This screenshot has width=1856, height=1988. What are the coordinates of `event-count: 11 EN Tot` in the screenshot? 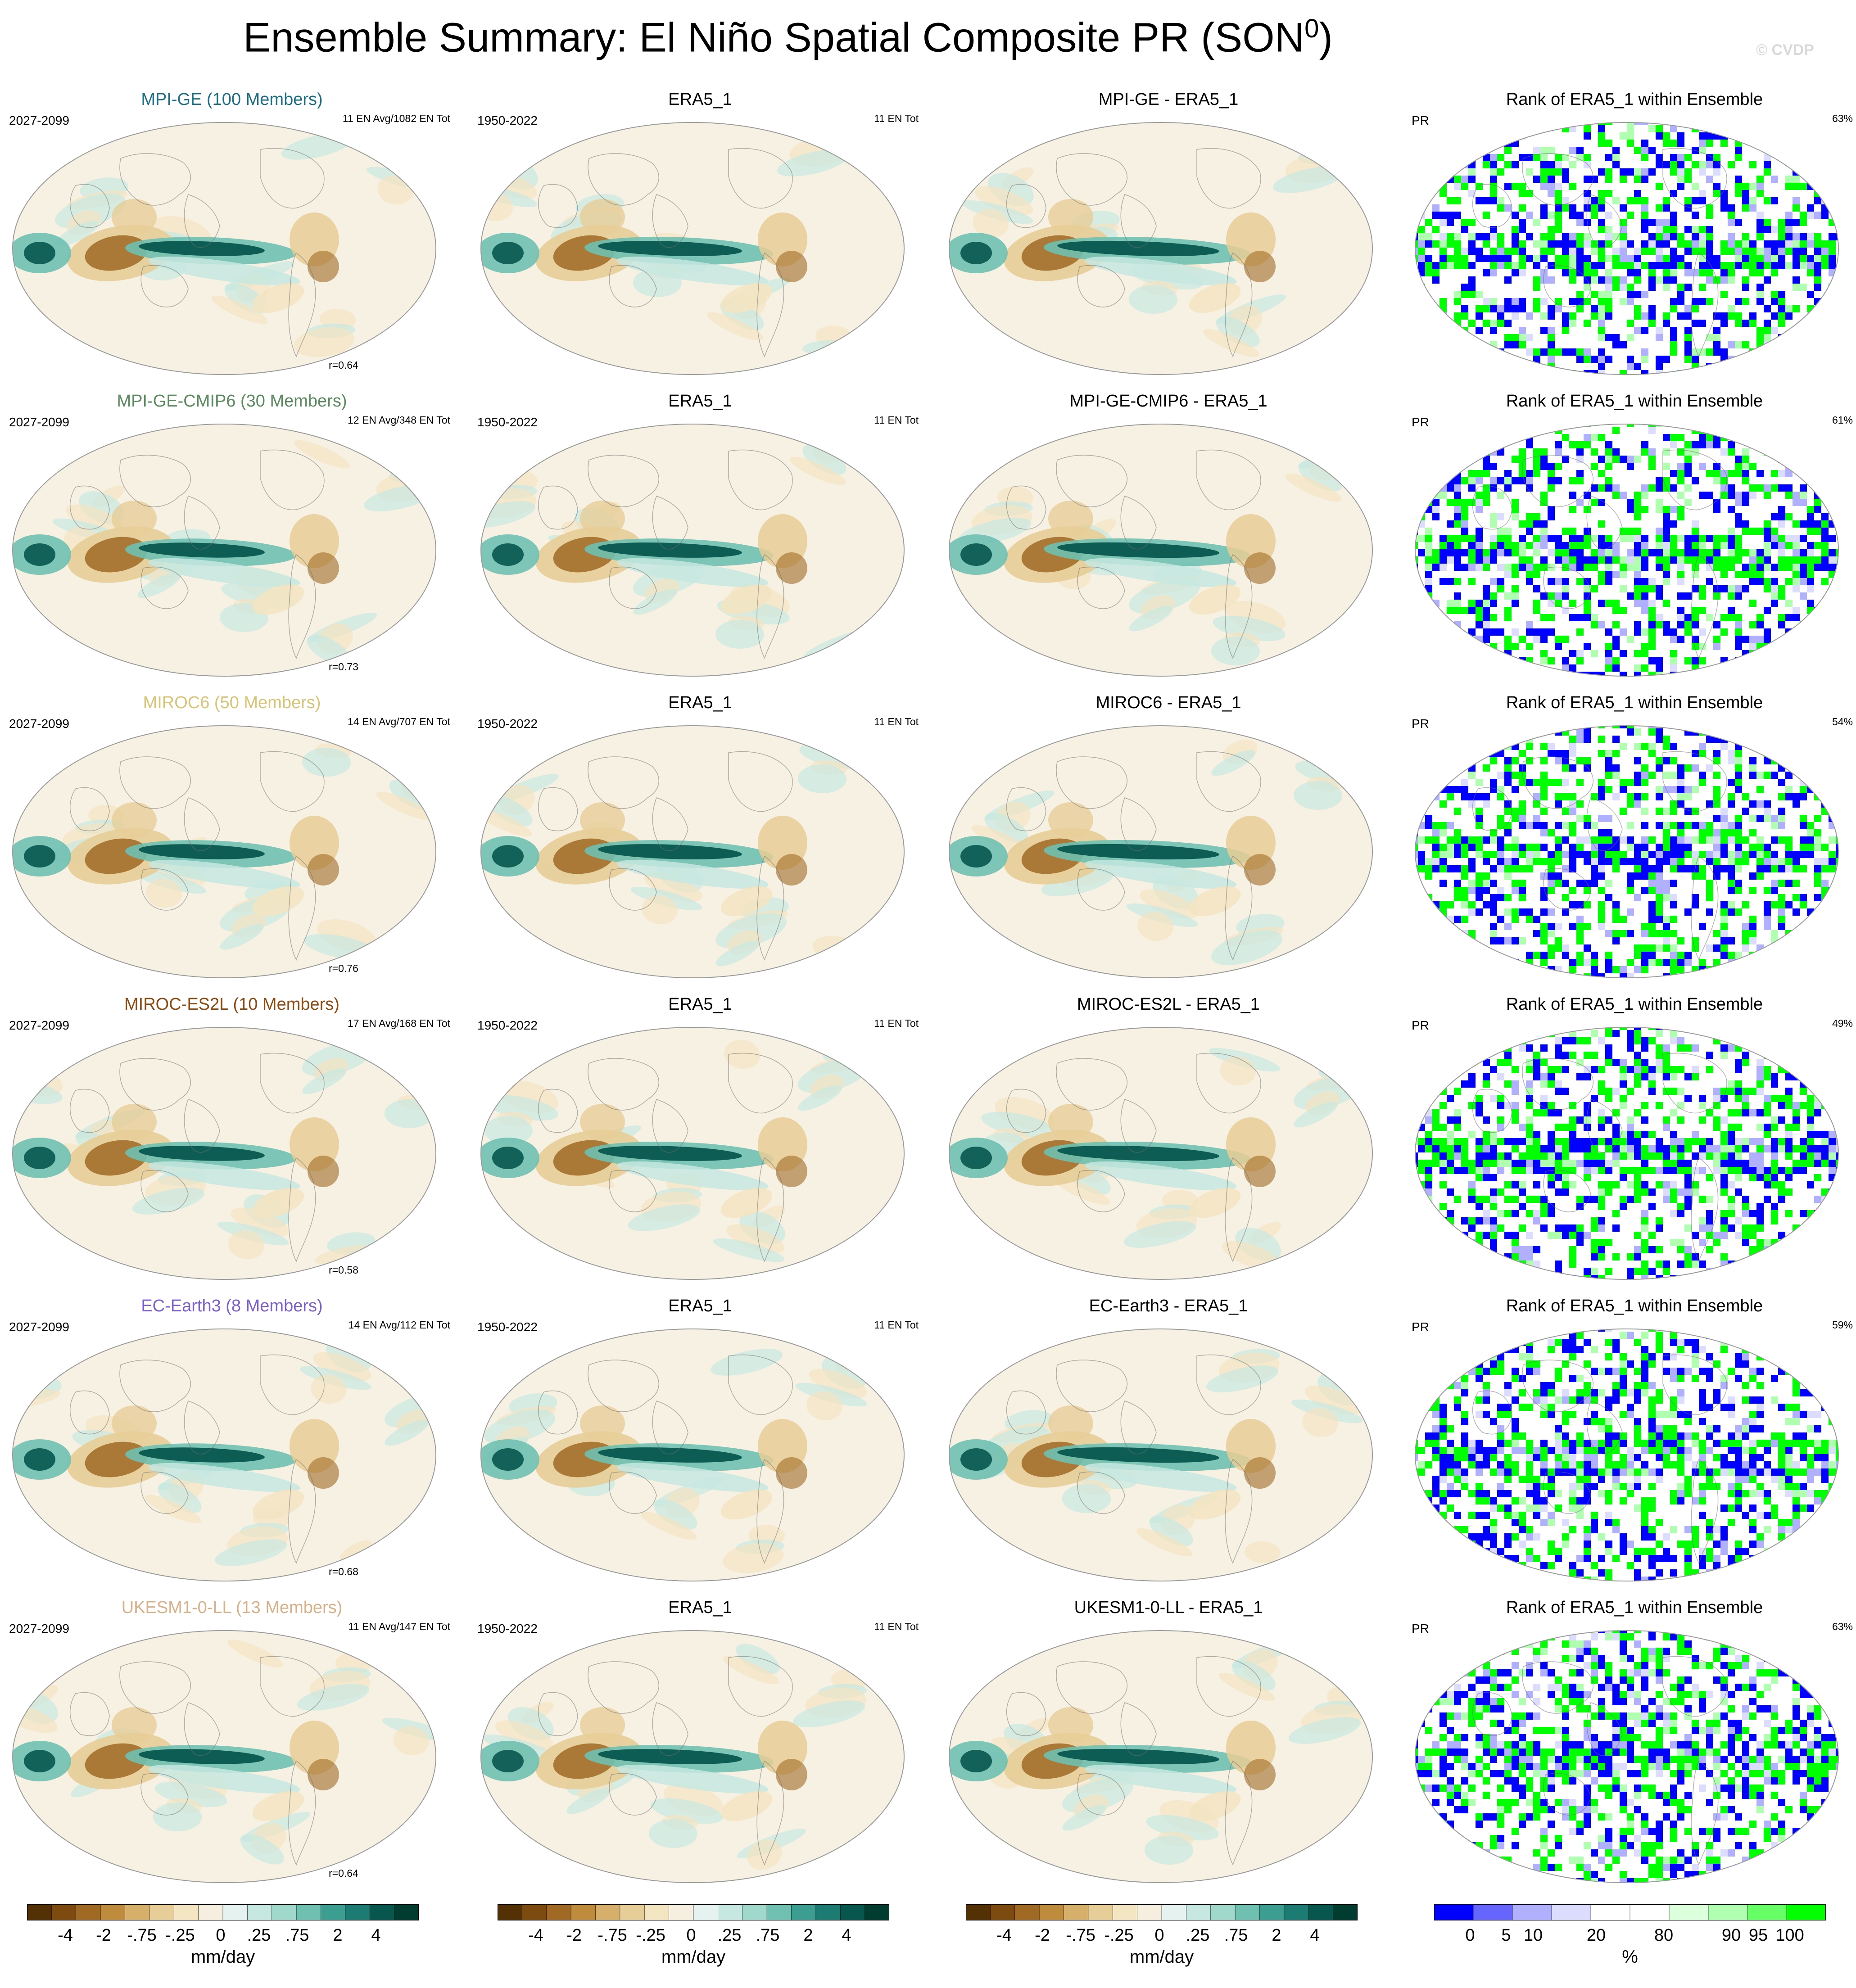 It's located at (897, 1325).